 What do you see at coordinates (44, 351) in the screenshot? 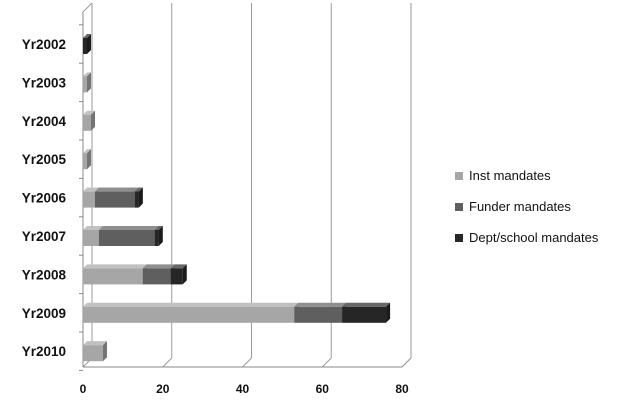
I see `category-label-Yr2010: Yr2010` at bounding box center [44, 351].